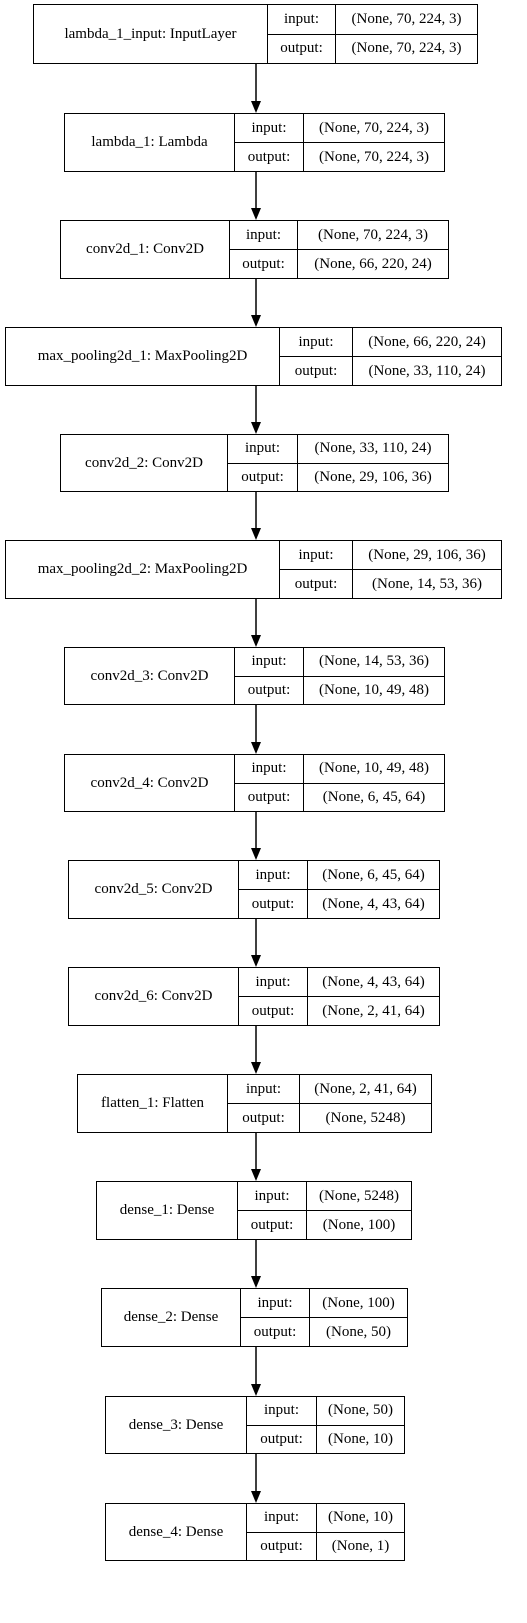  Describe the element at coordinates (373, 476) in the screenshot. I see `output-shape: (None, 29, 106, 36)` at that location.